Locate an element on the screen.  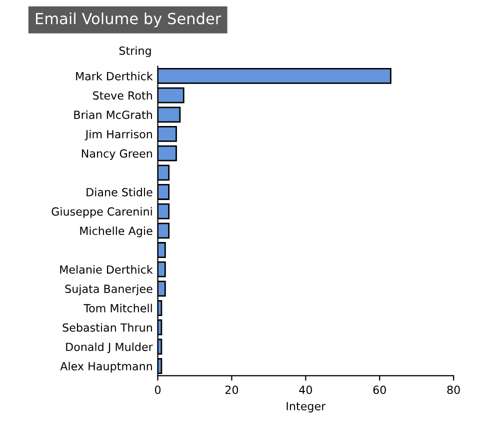
x-axis-title: Integer is located at coordinates (306, 407).